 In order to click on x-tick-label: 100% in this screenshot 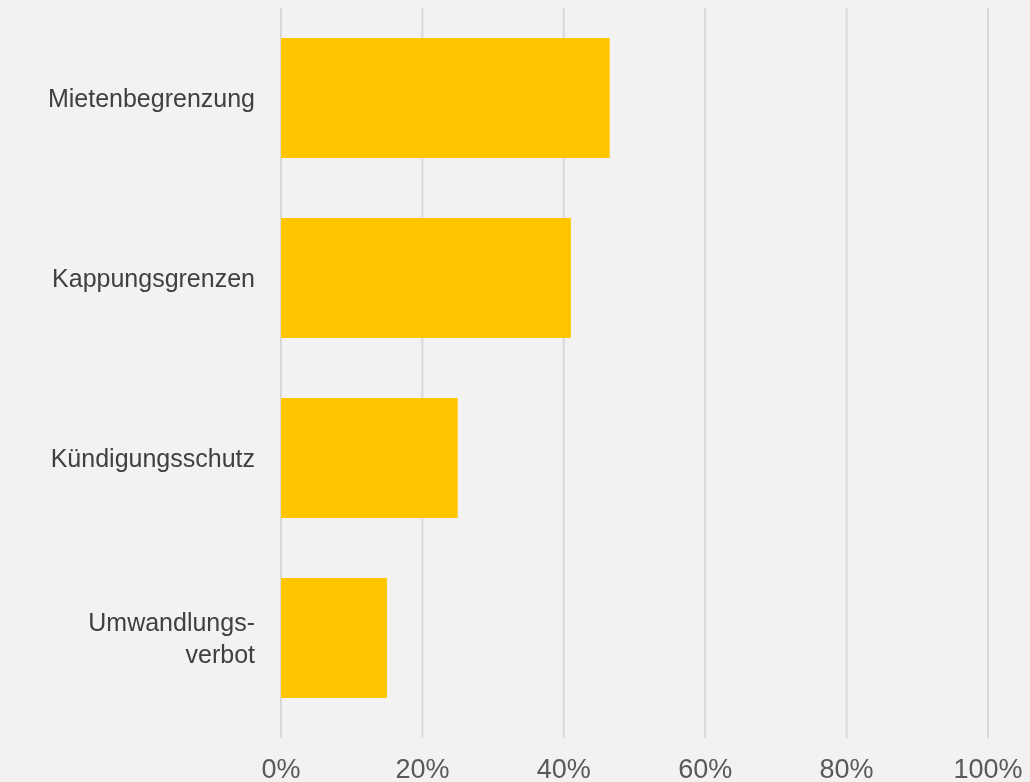, I will do `click(988, 768)`.